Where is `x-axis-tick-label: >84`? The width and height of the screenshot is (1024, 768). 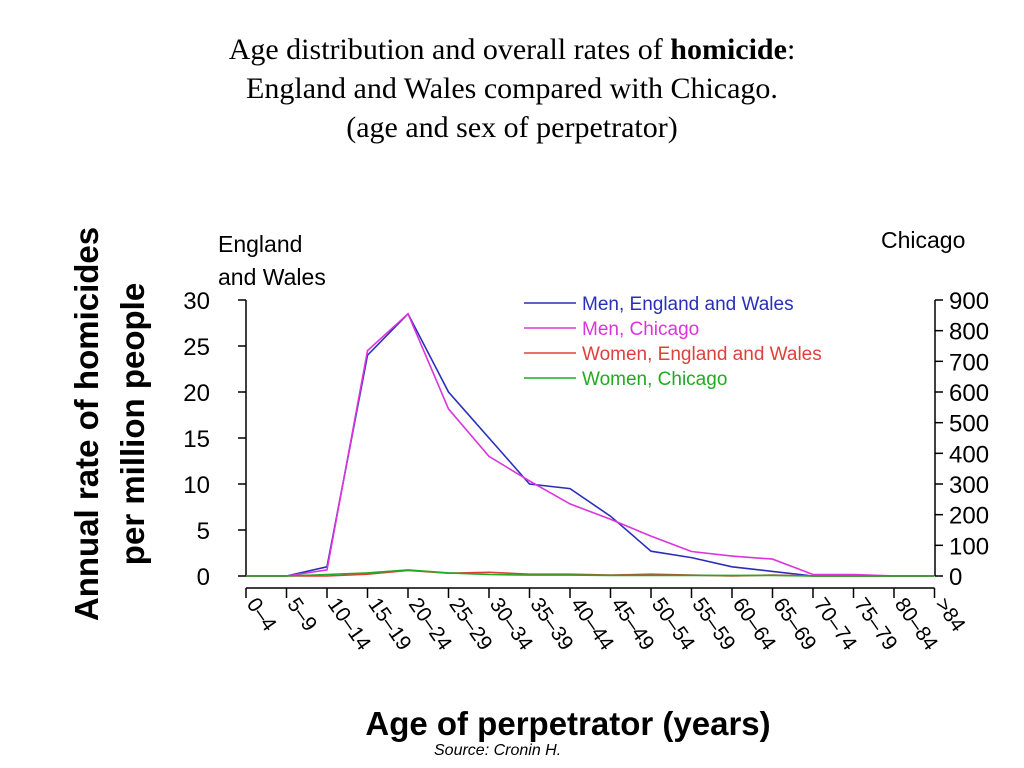
x-axis-tick-label: >84 is located at coordinates (949, 615).